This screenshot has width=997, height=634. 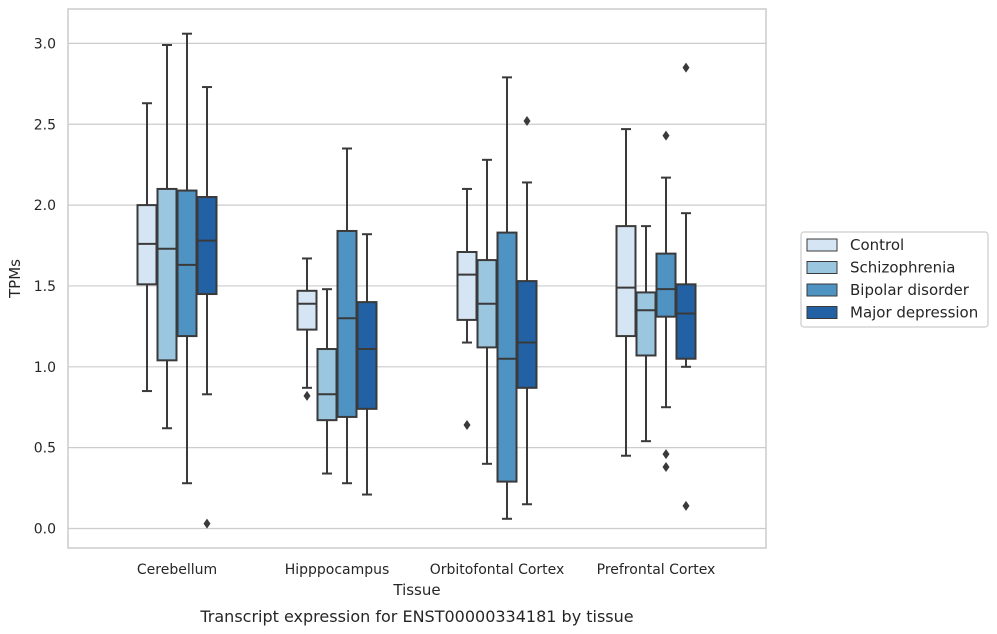 I want to click on x-tick-label: Orbitofontal Cortex, so click(x=497, y=570).